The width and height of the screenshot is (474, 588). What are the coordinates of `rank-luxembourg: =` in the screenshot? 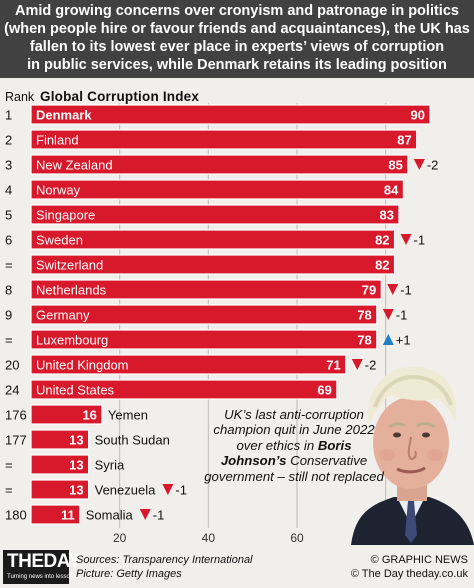 It's located at (9, 340).